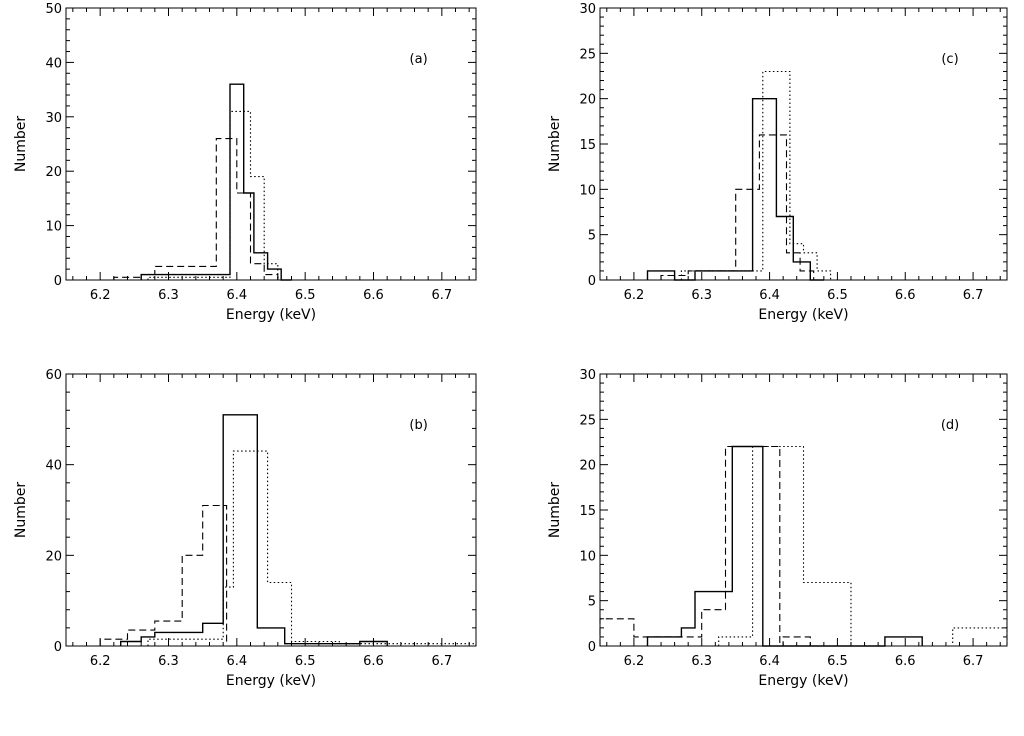 The image size is (1024, 736). I want to click on panel-label: (c), so click(949, 59).